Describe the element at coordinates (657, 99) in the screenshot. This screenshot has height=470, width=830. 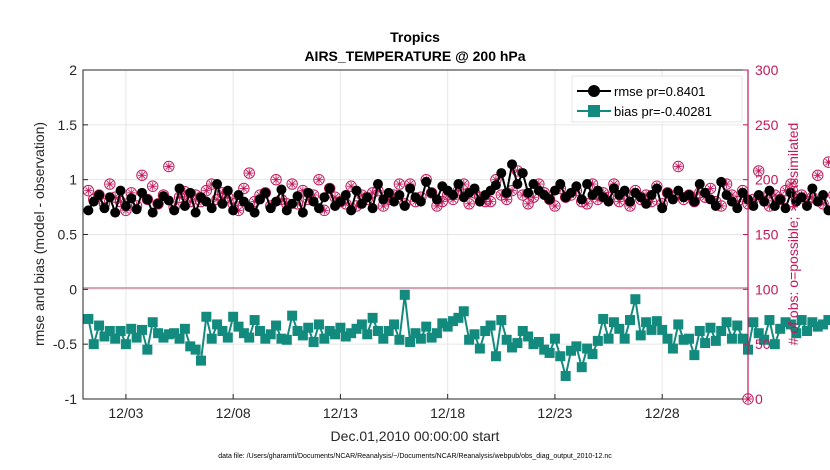
I see `legend-box` at that location.